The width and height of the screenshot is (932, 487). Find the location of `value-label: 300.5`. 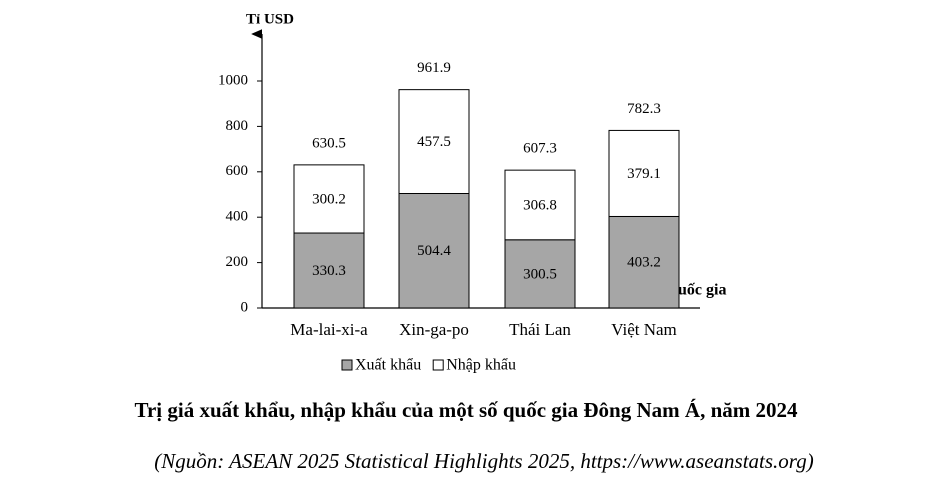

value-label: 300.5 is located at coordinates (540, 274).